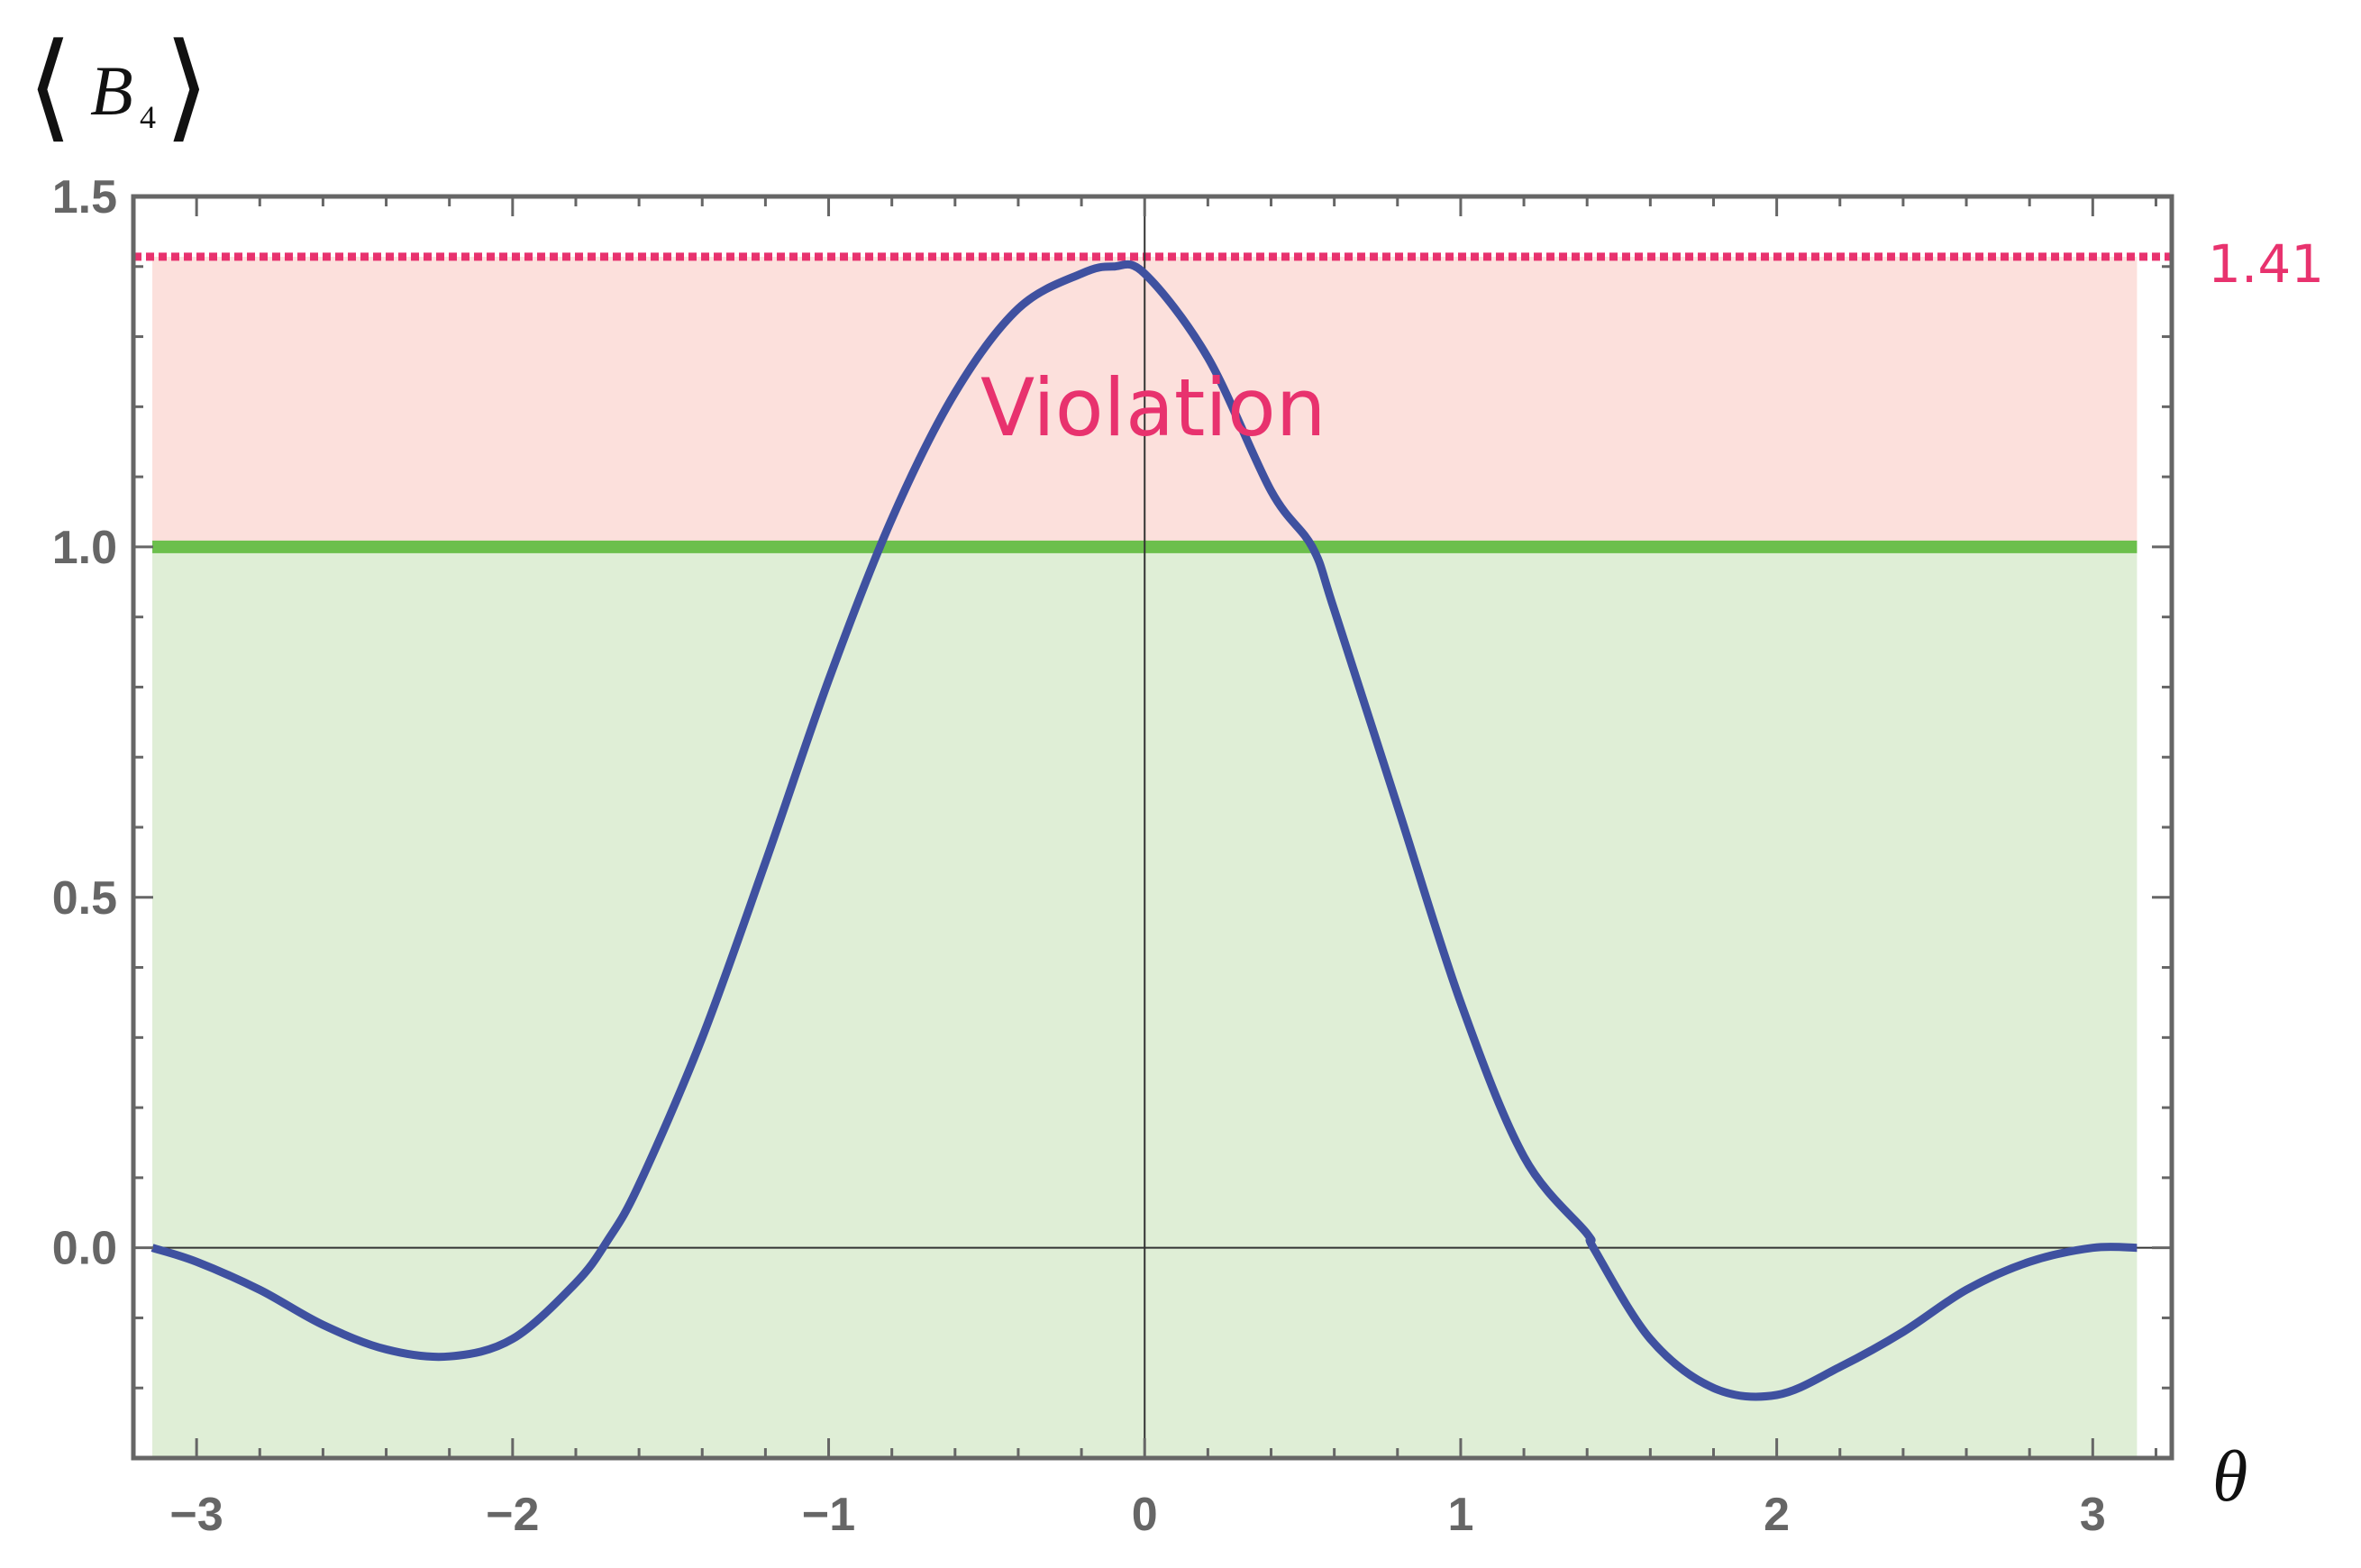 The height and width of the screenshot is (1568, 2361). Describe the element at coordinates (1145, 1515) in the screenshot. I see `x-tick-label: 0` at that location.